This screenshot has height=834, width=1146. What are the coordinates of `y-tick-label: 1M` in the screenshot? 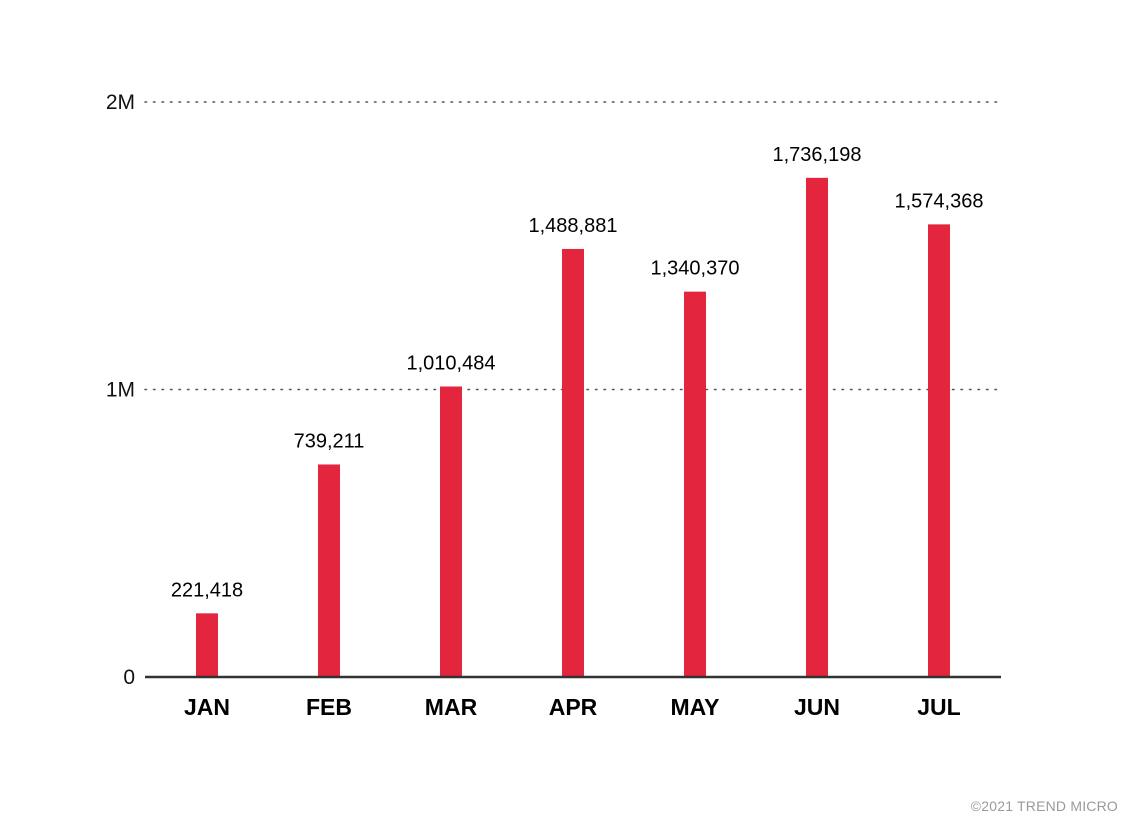 It's located at (120, 390).